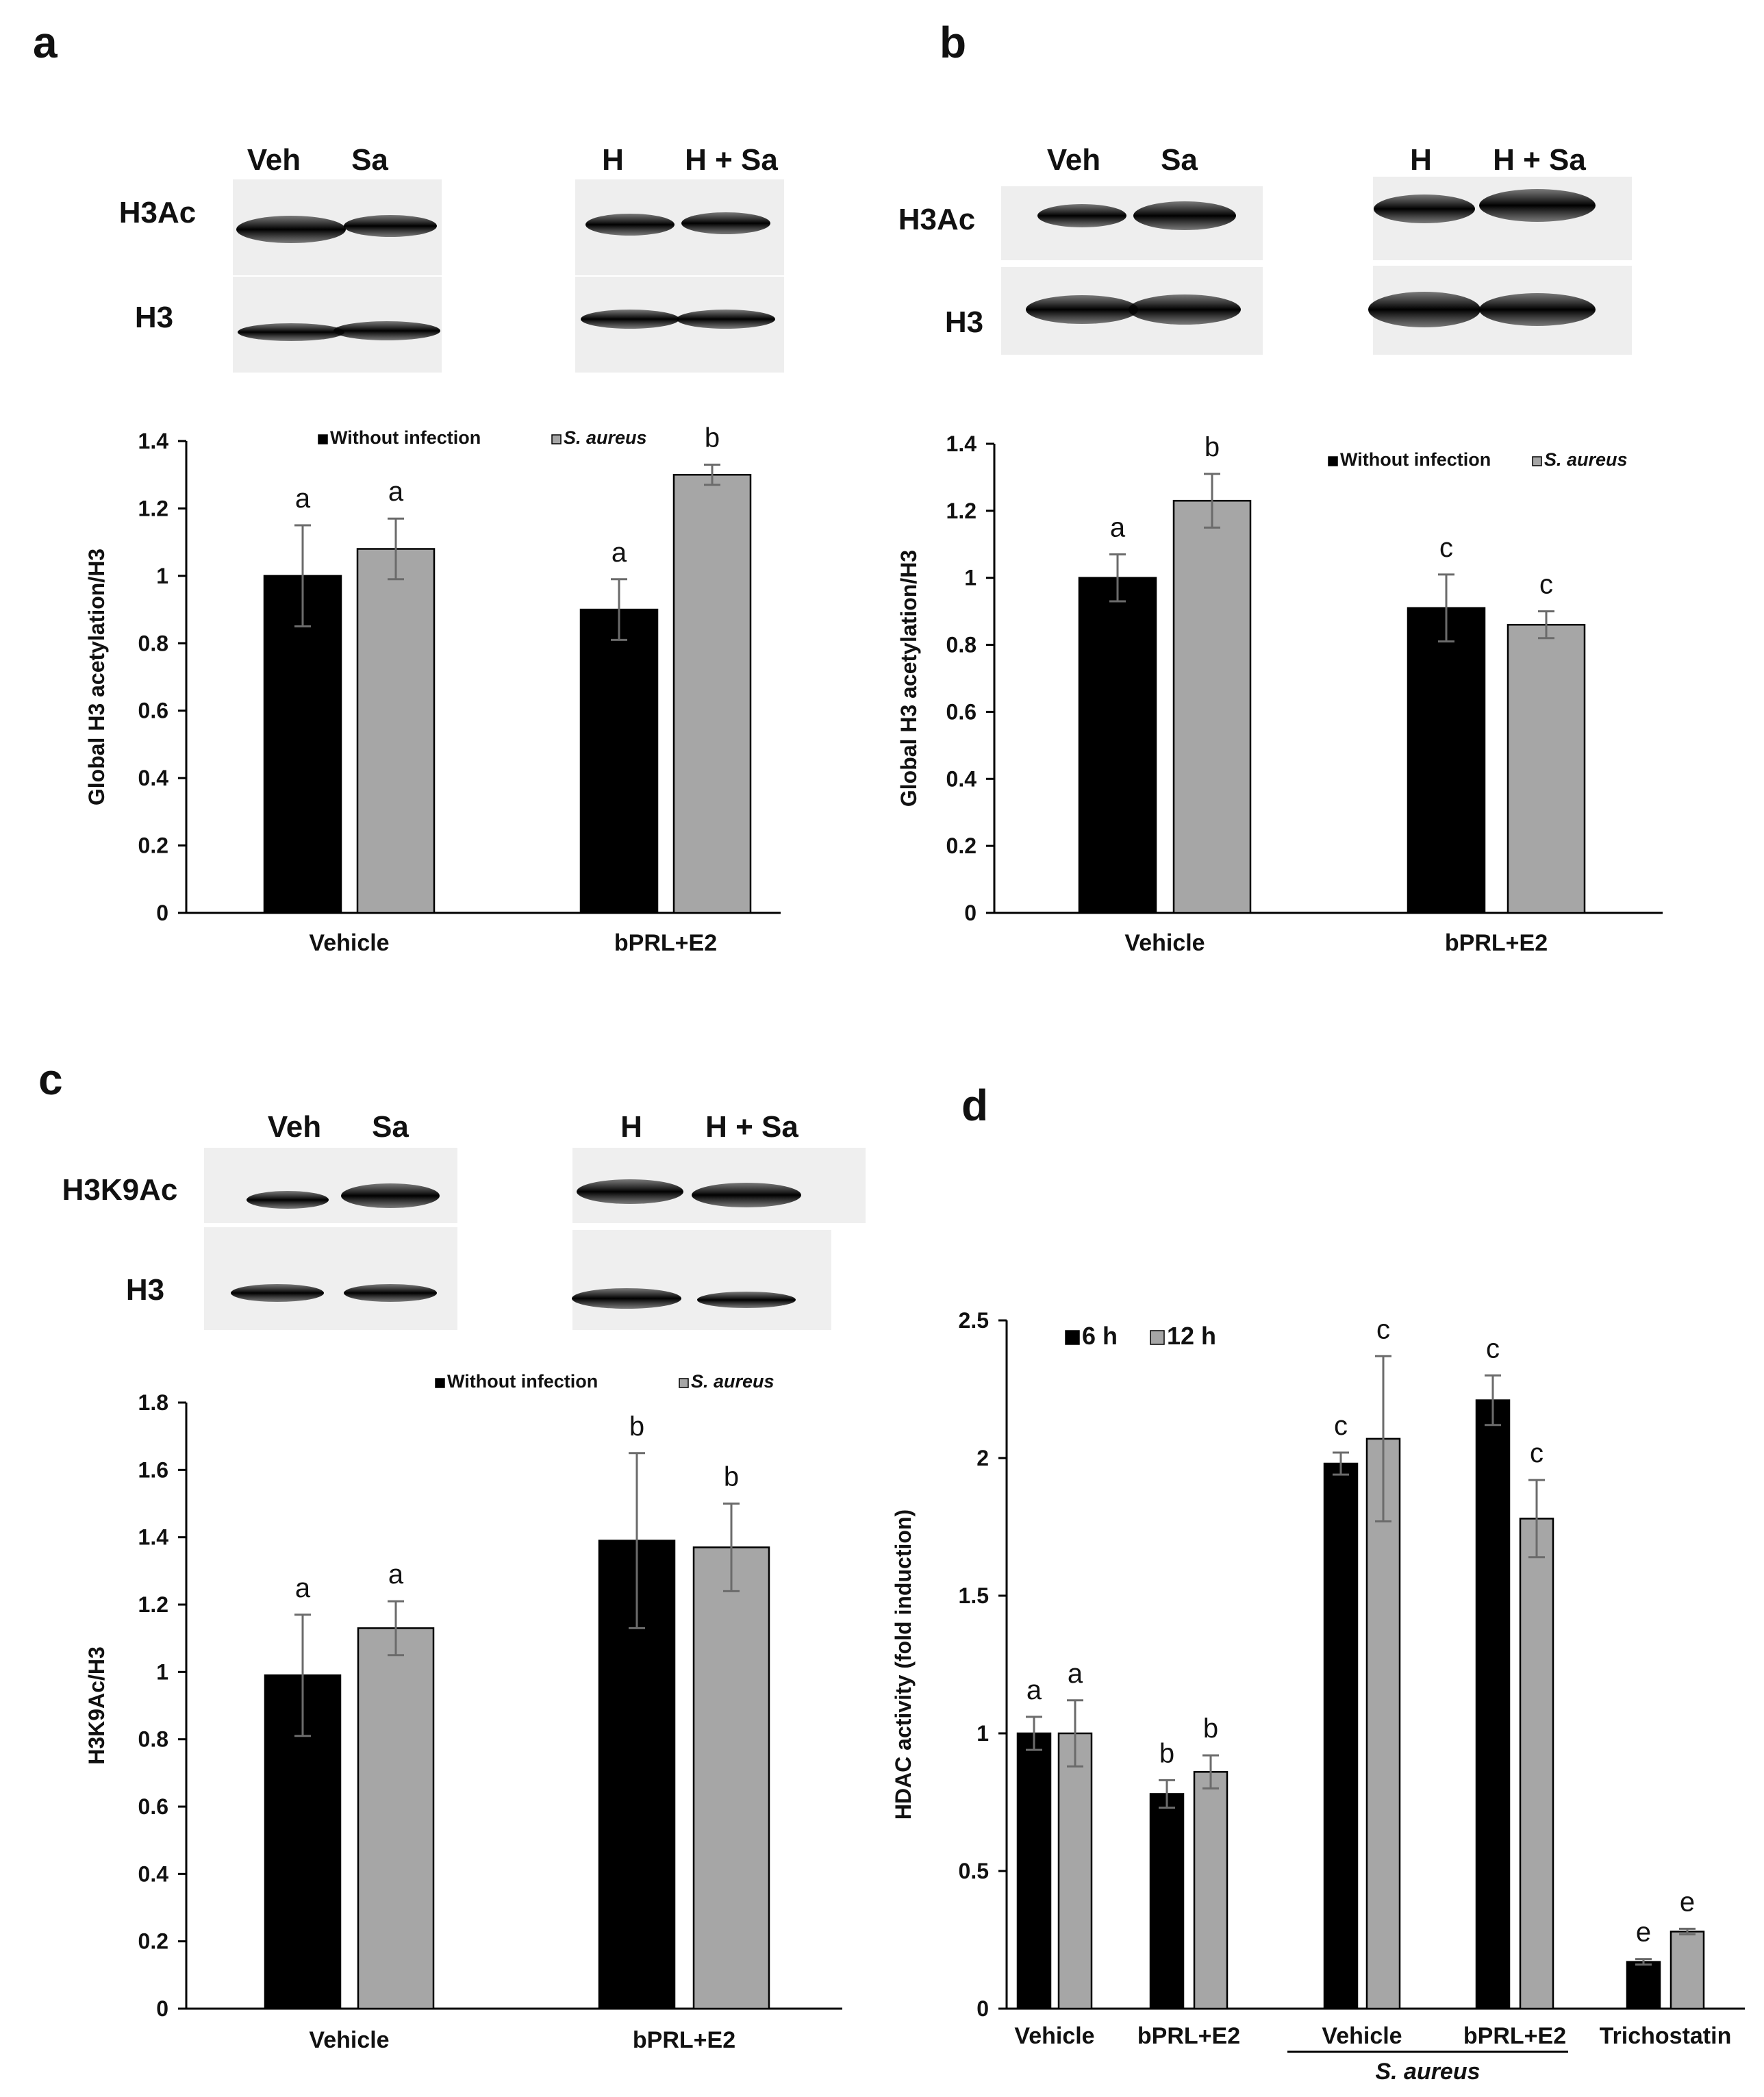 This screenshot has width=1764, height=2097. Describe the element at coordinates (96, 1705) in the screenshot. I see `y-axis-label: H3K9Ac/H3` at that location.